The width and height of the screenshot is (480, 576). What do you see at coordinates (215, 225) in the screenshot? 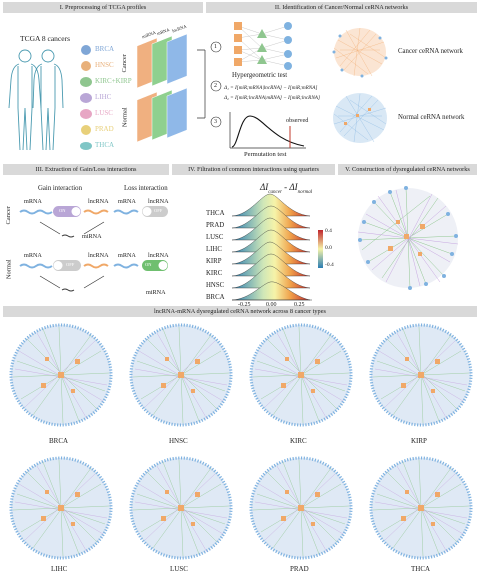
I see `ridge-row-prad: PRAD` at bounding box center [215, 225].